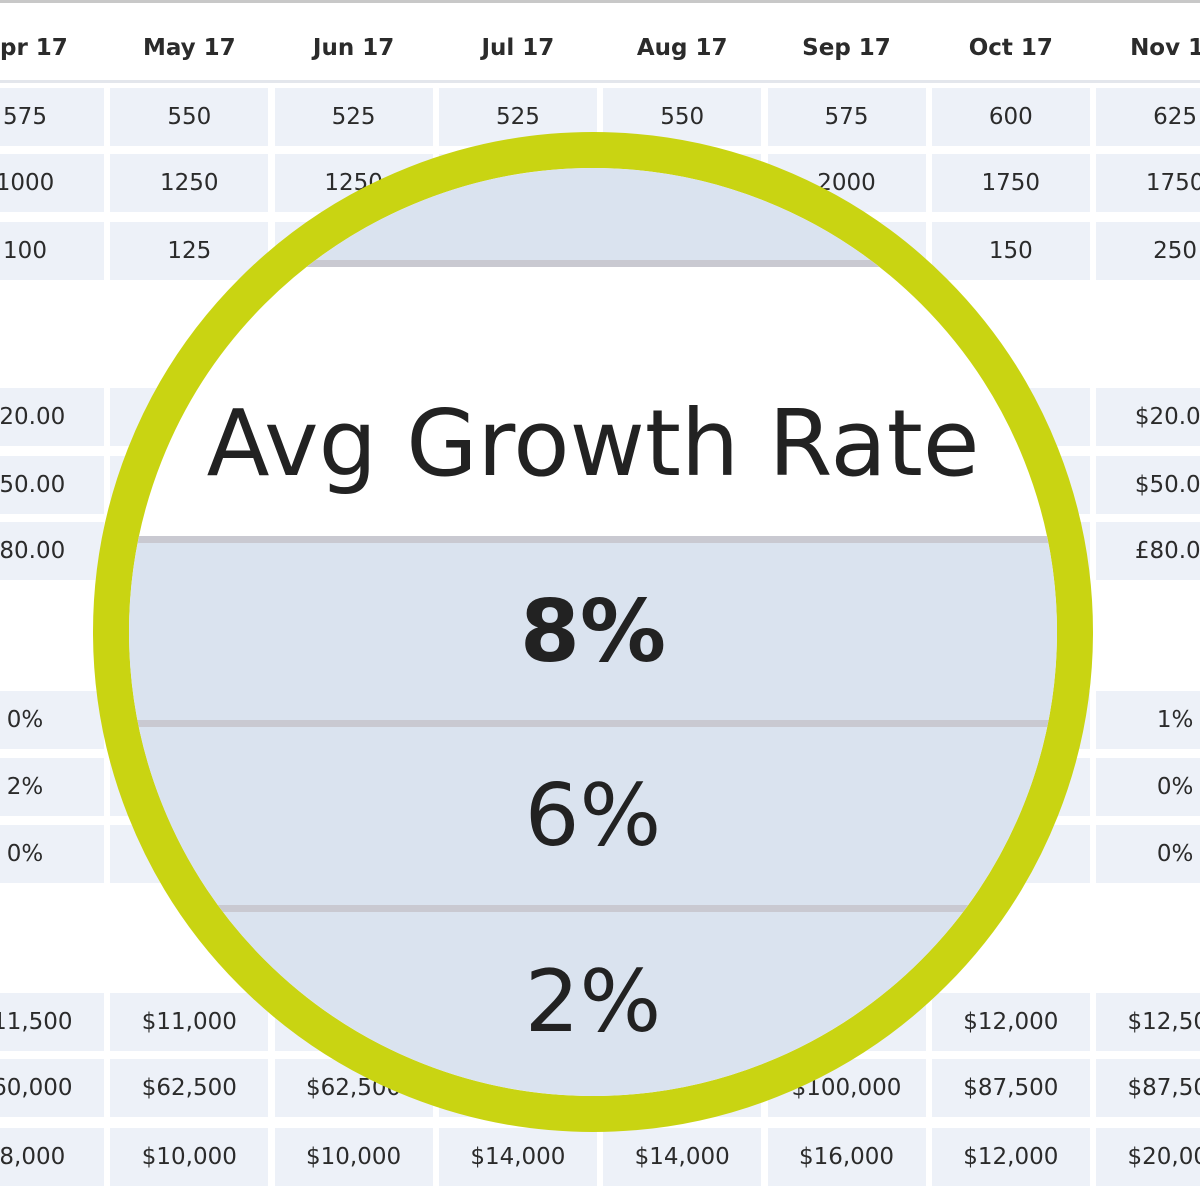  What do you see at coordinates (52, 1022) in the screenshot?
I see `cell: $11,500` at bounding box center [52, 1022].